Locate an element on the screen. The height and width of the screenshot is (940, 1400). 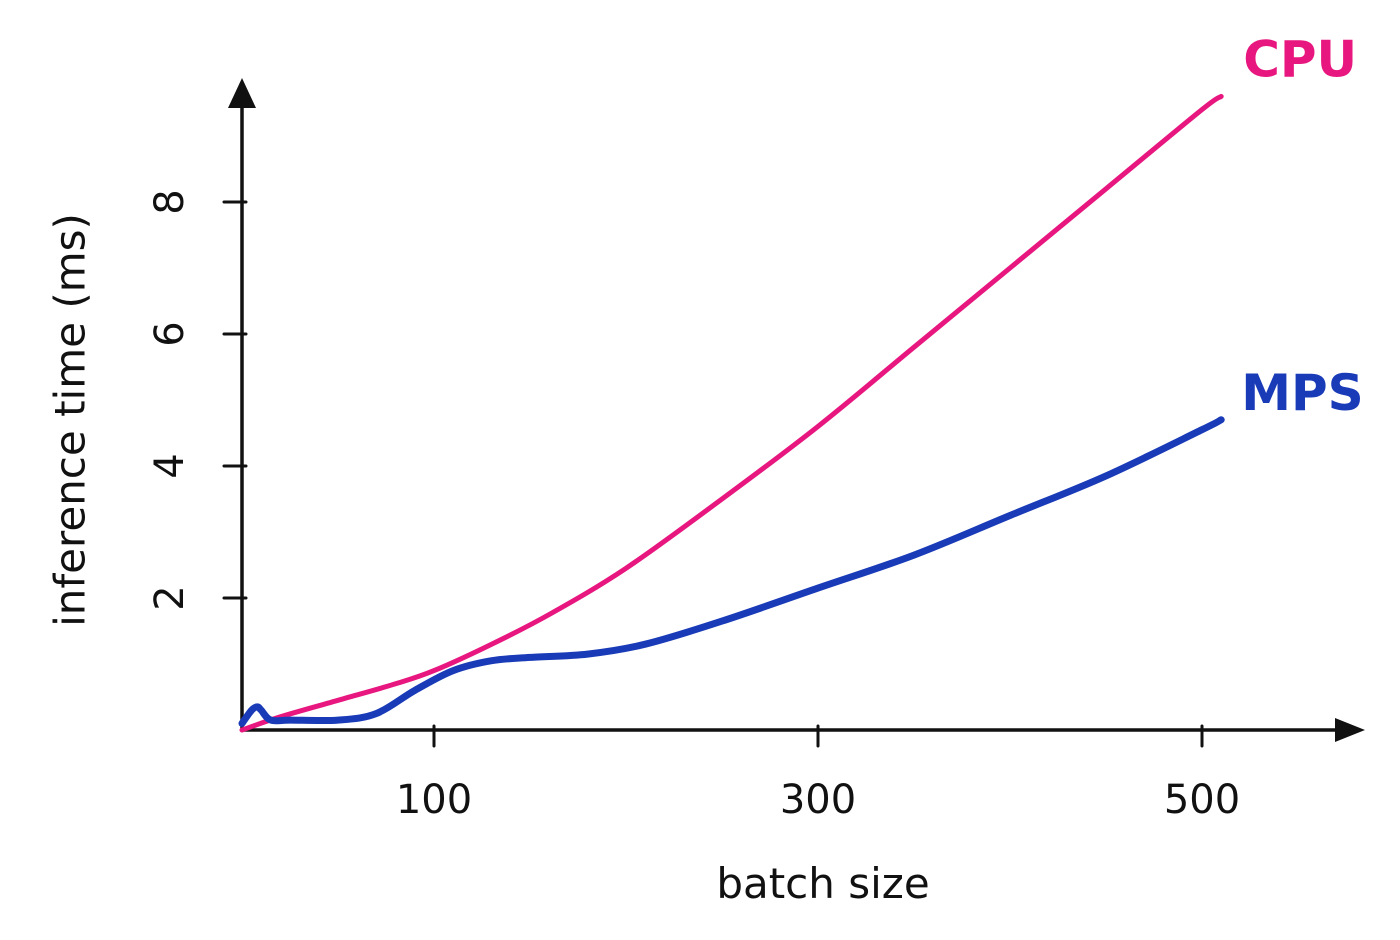
series-label-cpu: CPU is located at coordinates (1300, 59).